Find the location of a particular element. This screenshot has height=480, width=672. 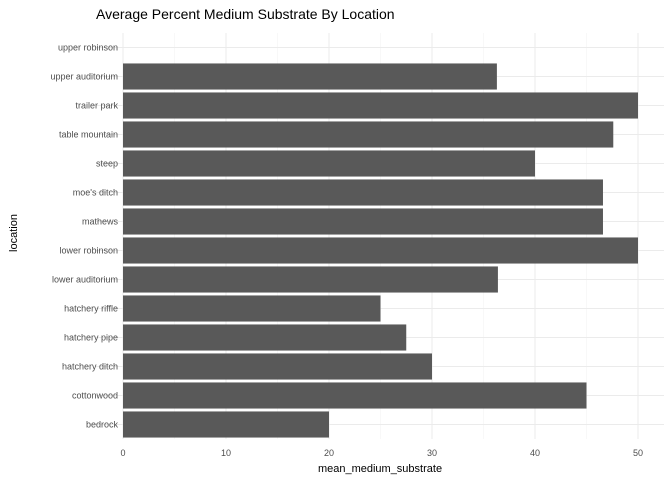

x-tick-label: 30 is located at coordinates (432, 453).